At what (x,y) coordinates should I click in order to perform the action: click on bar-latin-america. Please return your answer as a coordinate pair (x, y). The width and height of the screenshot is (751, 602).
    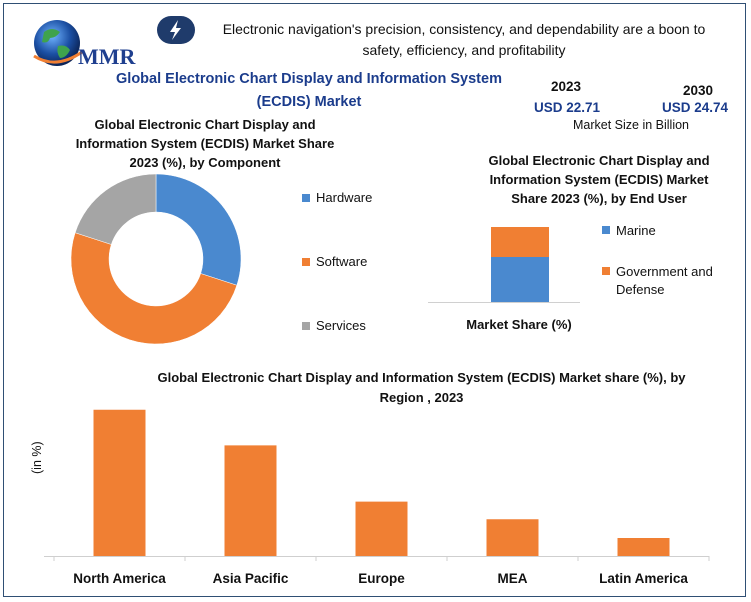
    Looking at the image, I should click on (643, 547).